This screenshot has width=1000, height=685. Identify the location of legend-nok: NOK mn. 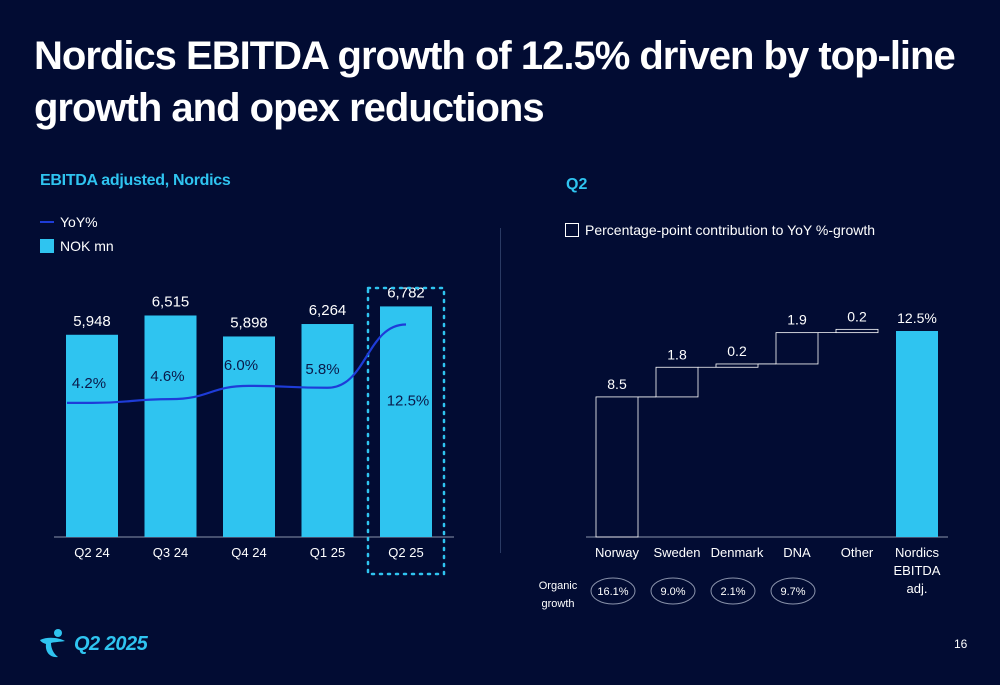
(77, 246).